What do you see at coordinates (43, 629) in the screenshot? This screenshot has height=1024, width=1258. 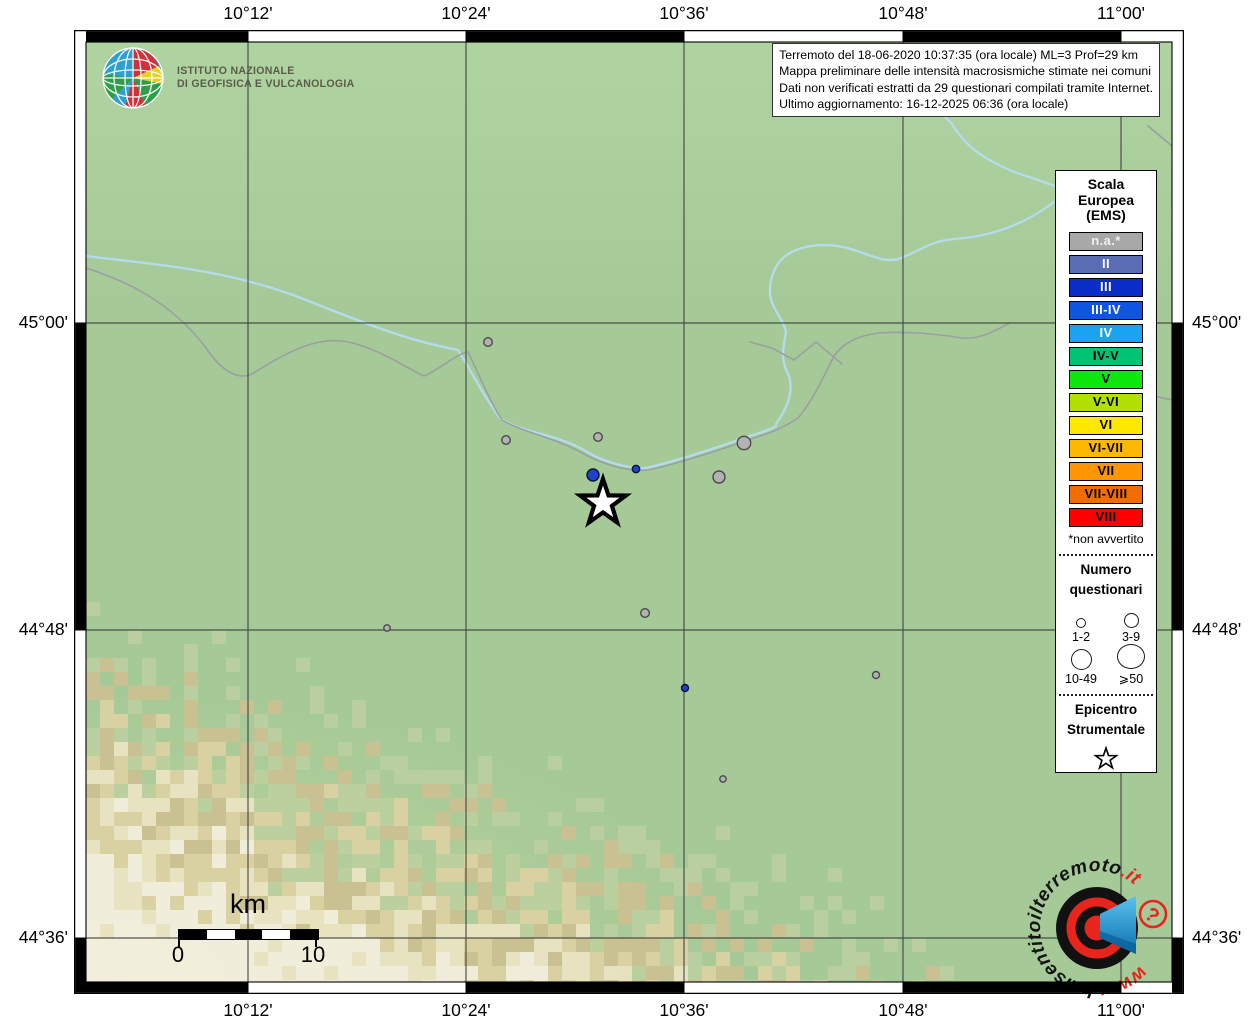 I see `axis-label-left: 44°48'` at bounding box center [43, 629].